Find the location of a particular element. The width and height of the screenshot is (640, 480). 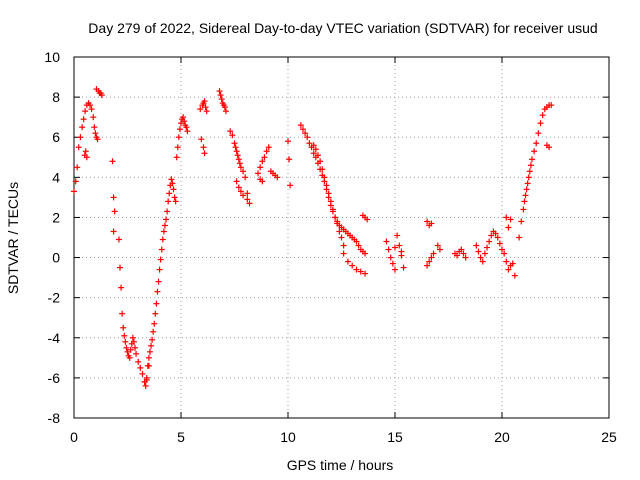

x-tick-label: 5 is located at coordinates (181, 437).